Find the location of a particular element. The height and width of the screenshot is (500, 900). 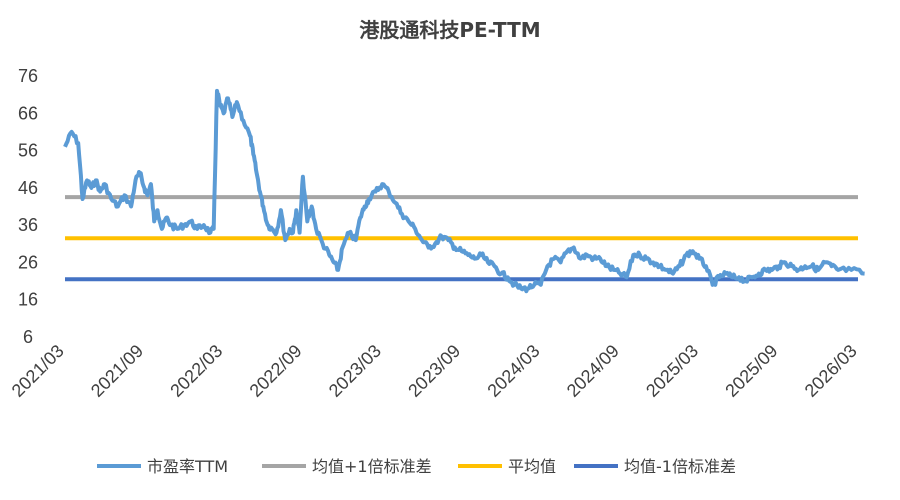

x-tick-label: 2023/09 is located at coordinates (434, 371).